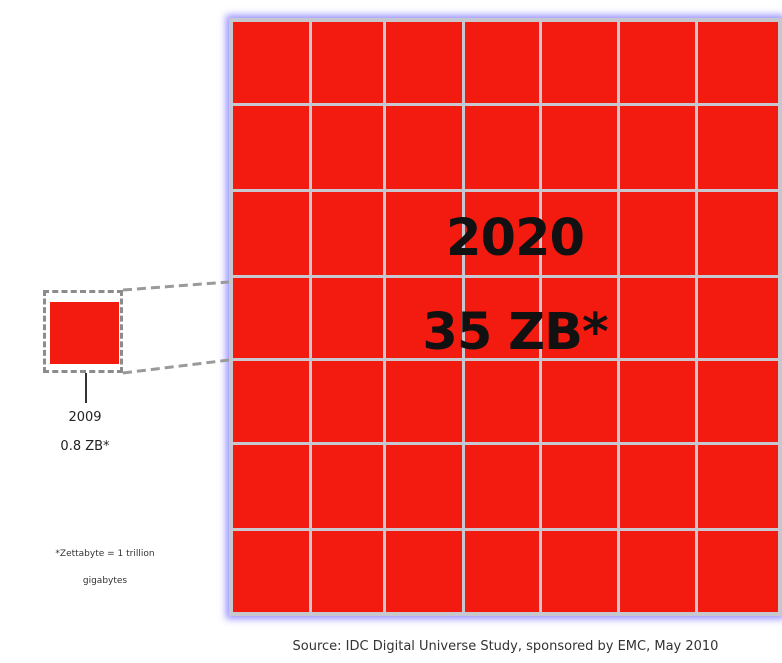  I want to click on pointer-line, so click(86, 388).